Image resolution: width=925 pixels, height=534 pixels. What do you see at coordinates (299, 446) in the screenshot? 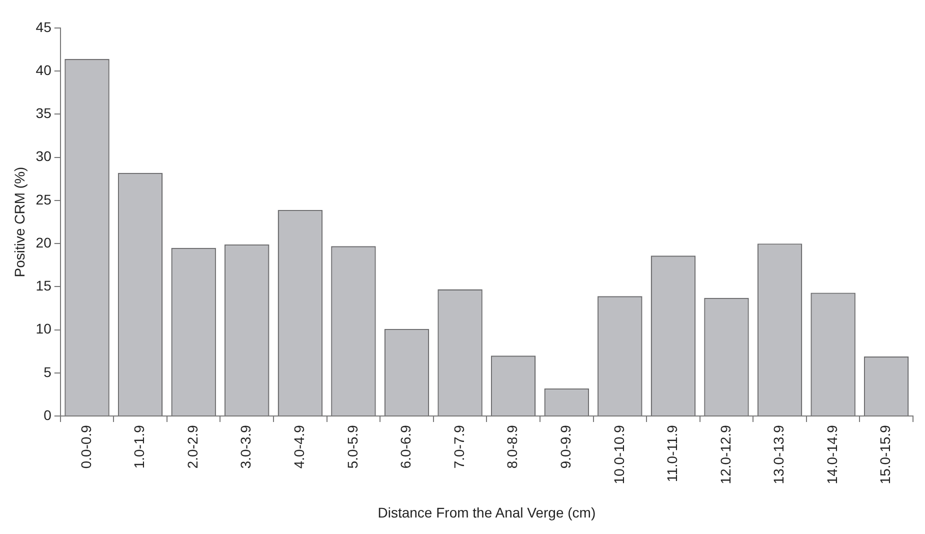
I see `x-tick-label: 4.0-4.9` at bounding box center [299, 446].